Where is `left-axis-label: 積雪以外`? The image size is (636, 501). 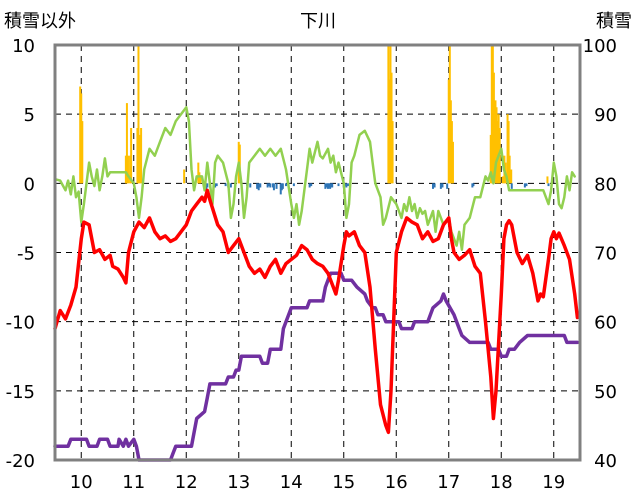
left-axis-label: 積雪以外 is located at coordinates (40, 21).